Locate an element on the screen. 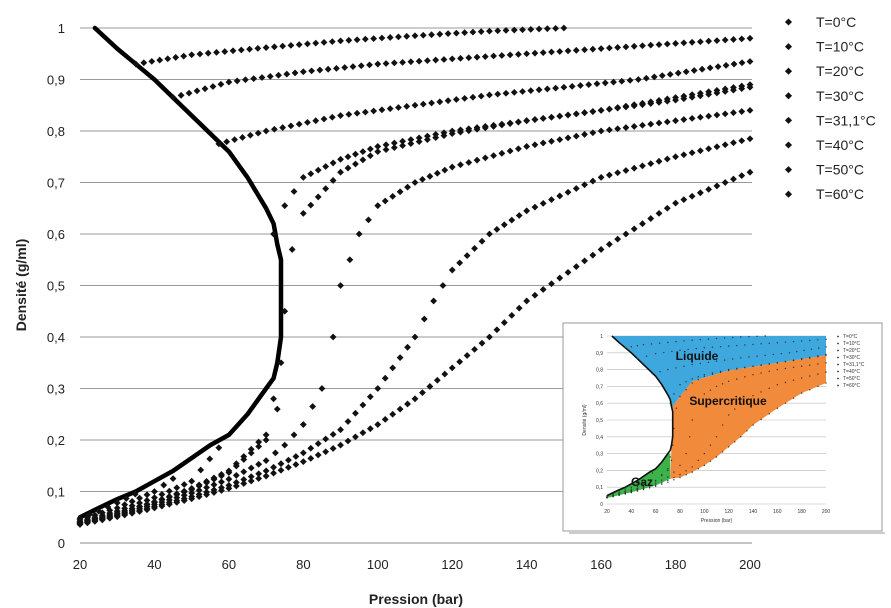 Image resolution: width=891 pixels, height=608 pixels. y-tick-label: 0,7 is located at coordinates (56, 183).